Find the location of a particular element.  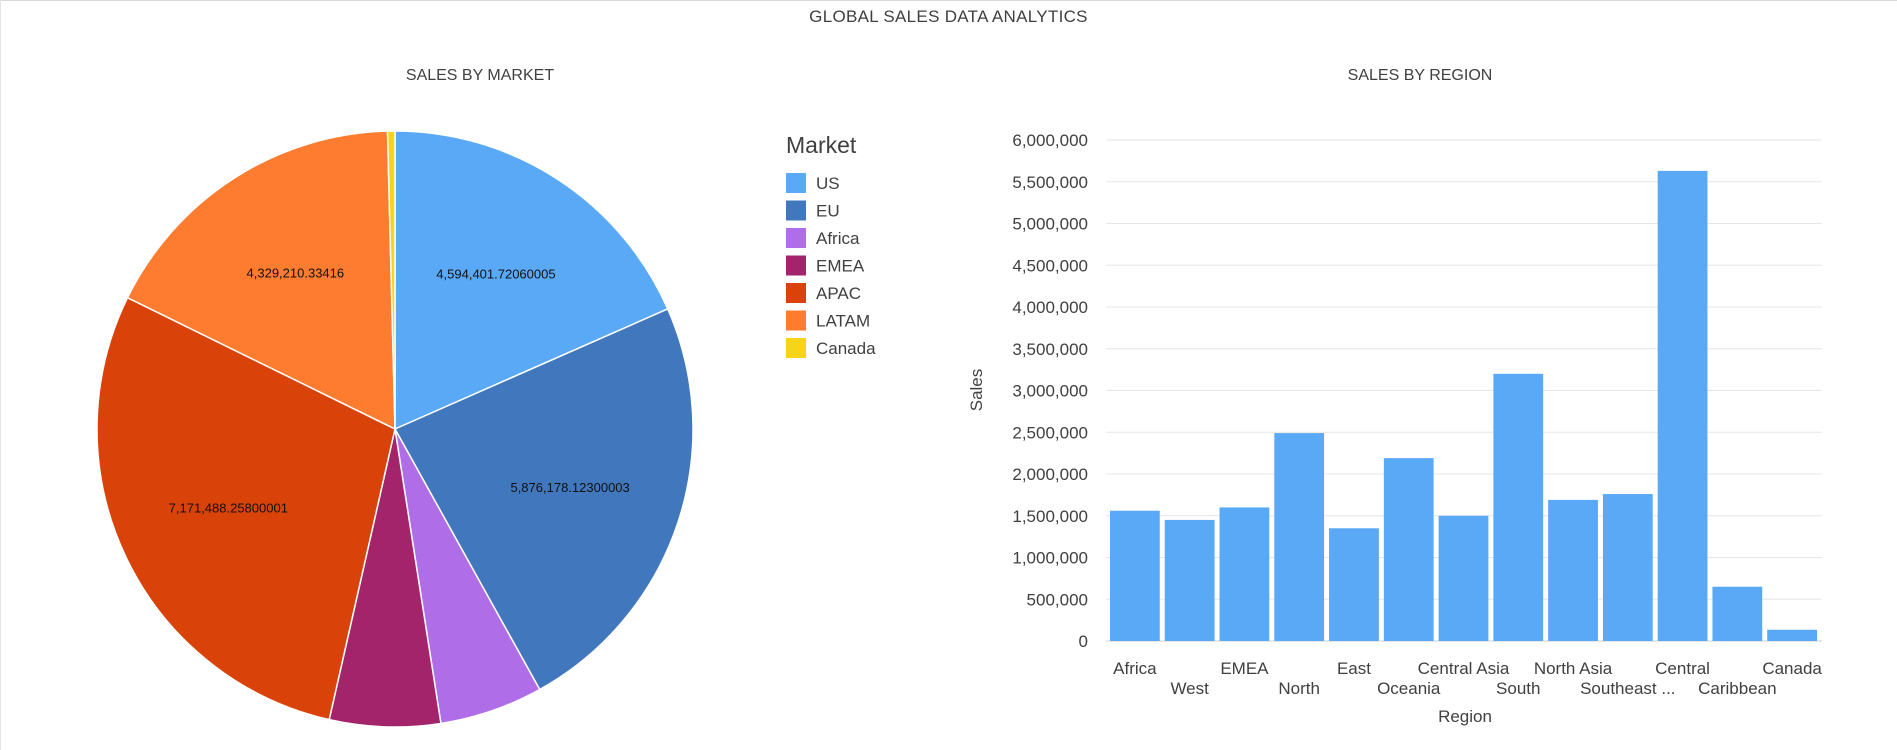

x-tick-label: Central Asia is located at coordinates (1464, 668).